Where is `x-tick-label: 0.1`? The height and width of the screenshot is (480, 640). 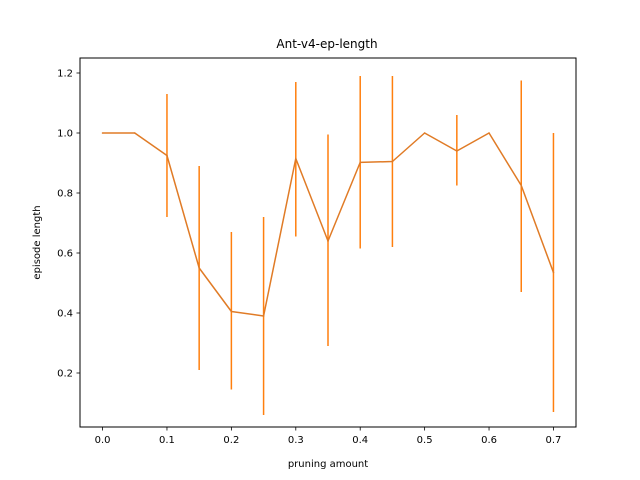 x-tick-label: 0.1 is located at coordinates (167, 440).